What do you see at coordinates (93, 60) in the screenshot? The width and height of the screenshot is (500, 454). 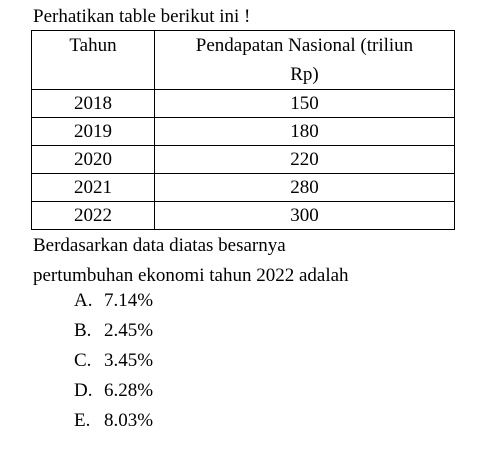 I see `header-year: Tahun` at bounding box center [93, 60].